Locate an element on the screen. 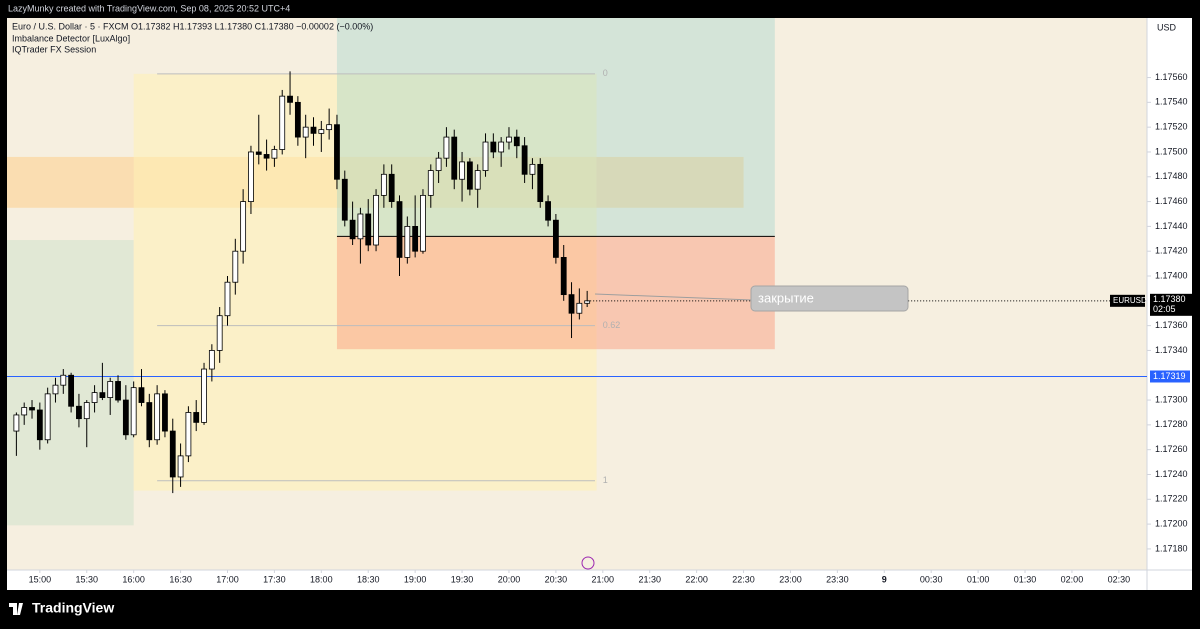  last-price-bg is located at coordinates (1171, 304).